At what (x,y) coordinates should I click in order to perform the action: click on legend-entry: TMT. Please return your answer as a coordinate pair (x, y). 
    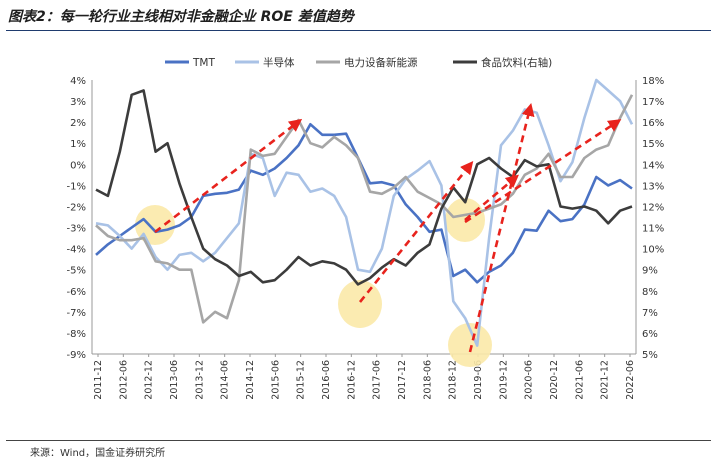
    Looking at the image, I should click on (203, 63).